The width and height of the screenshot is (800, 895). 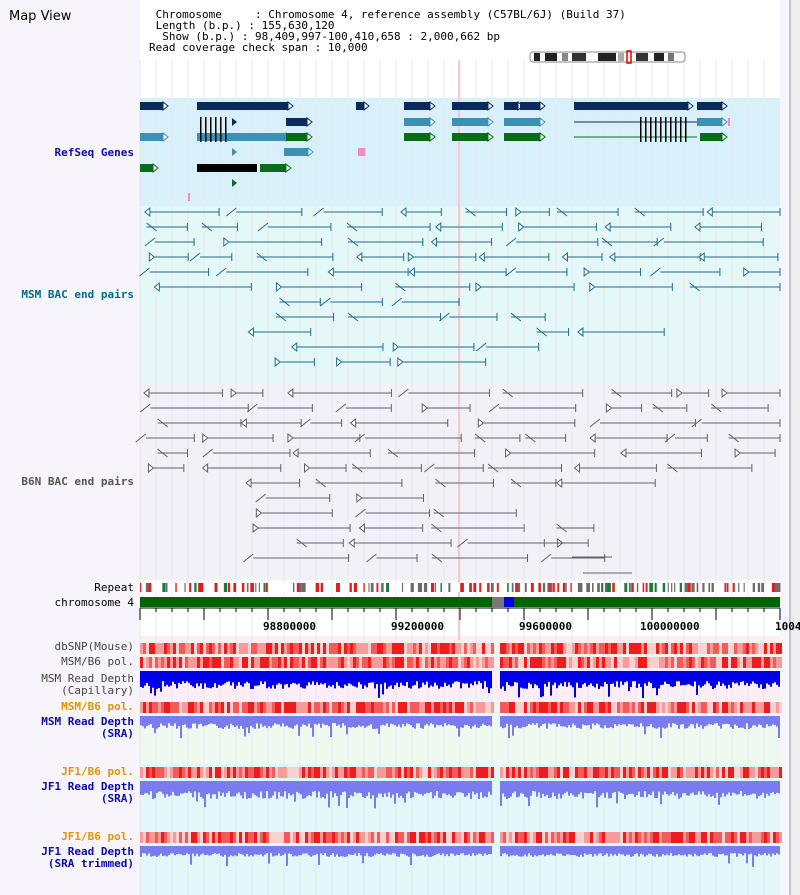 What do you see at coordinates (460, 602) in the screenshot?
I see `chromosome-bar` at bounding box center [460, 602].